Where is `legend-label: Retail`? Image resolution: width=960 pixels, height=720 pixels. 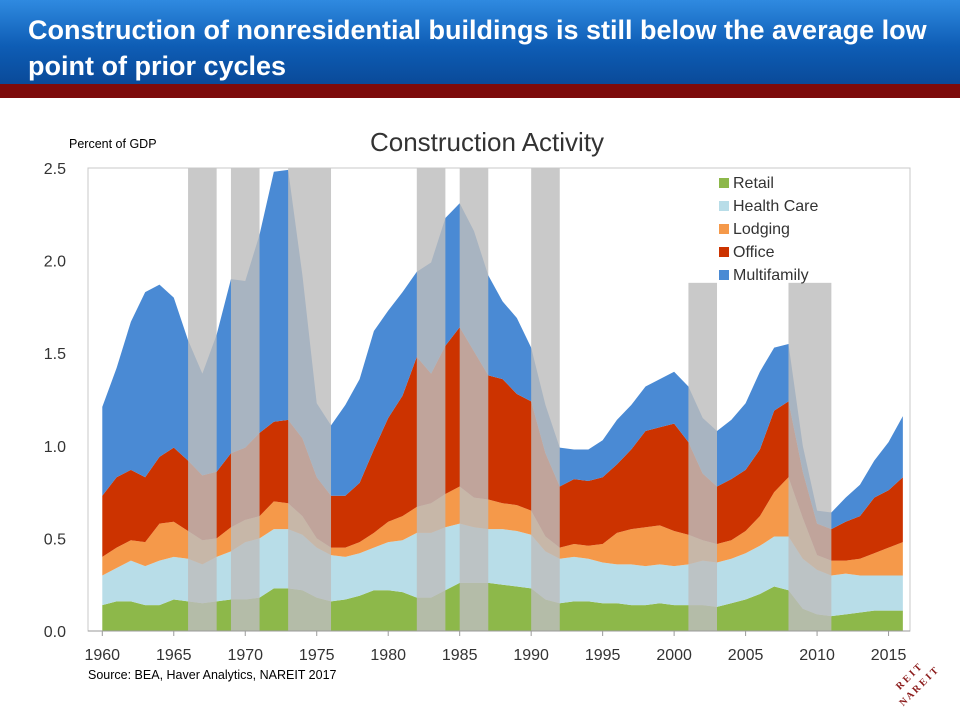
legend-label: Retail is located at coordinates (753, 183).